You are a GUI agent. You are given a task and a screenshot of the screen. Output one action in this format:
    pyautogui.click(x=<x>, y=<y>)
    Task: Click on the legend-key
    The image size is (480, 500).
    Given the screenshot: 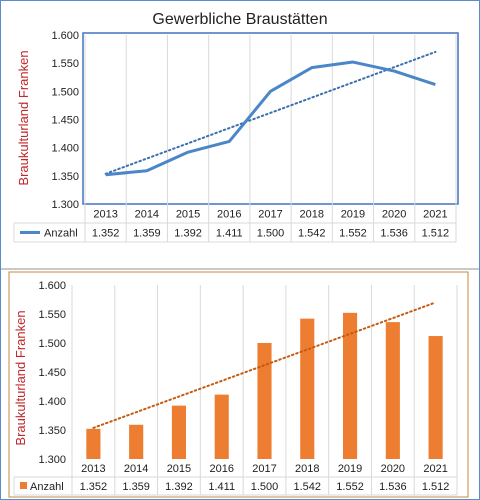 What is the action you would take?
    pyautogui.click(x=23, y=485)
    